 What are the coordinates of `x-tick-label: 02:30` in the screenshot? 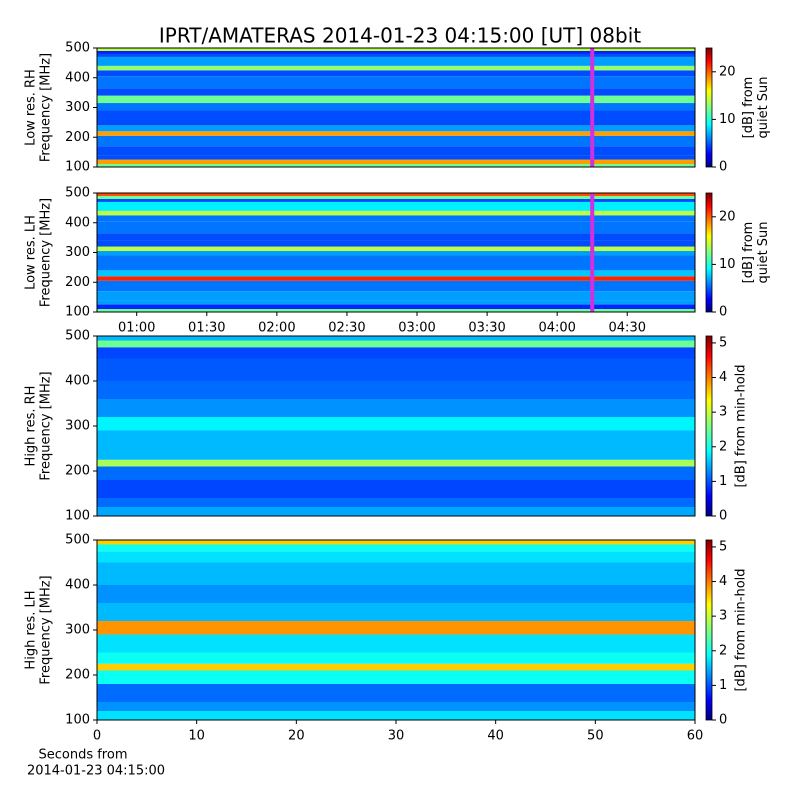 It's located at (346, 328).